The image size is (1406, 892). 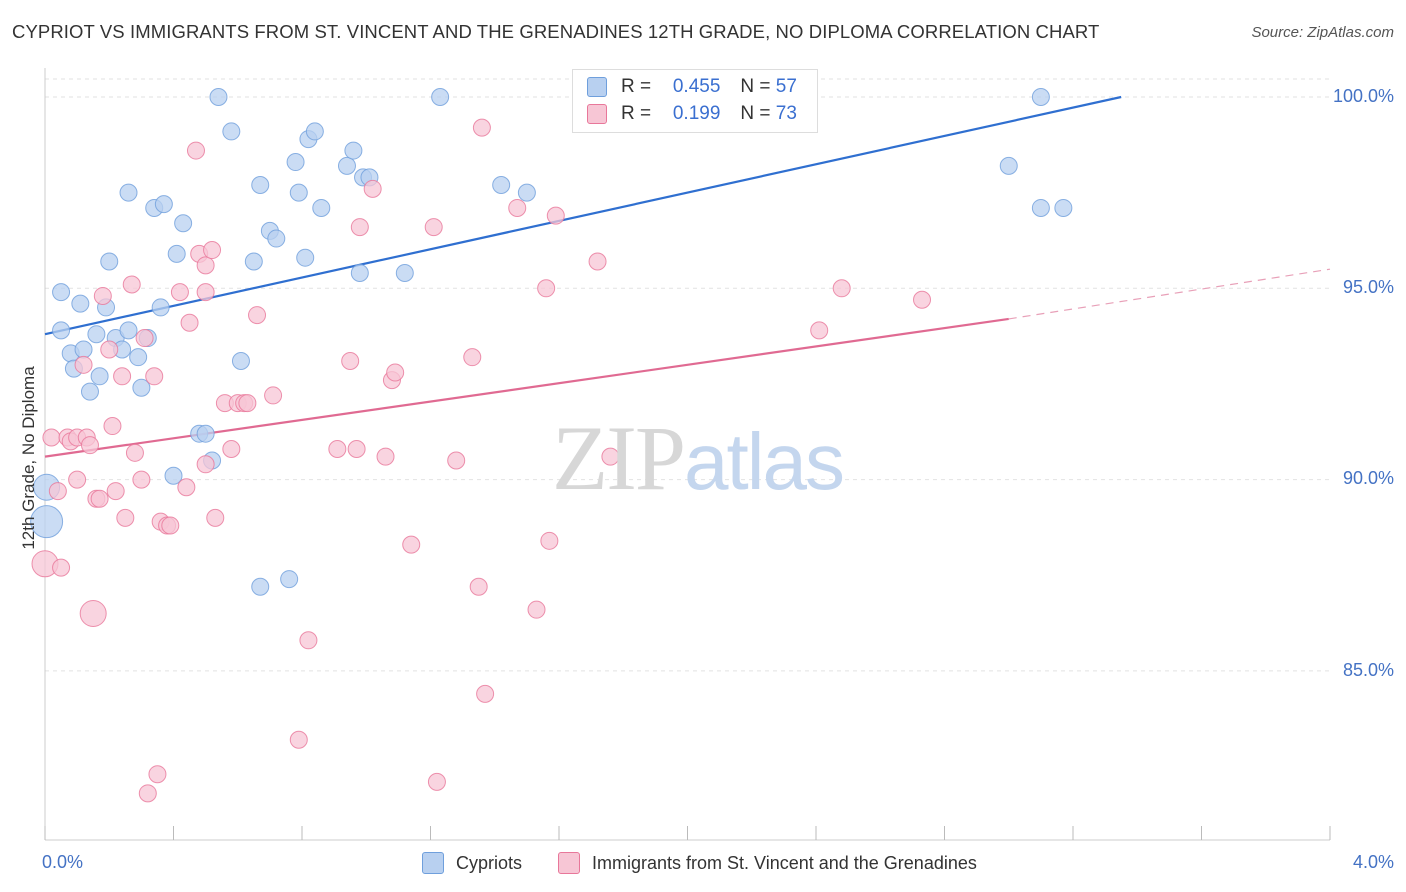 I want to click on immigrants-trend-line, so click(x=526, y=387).